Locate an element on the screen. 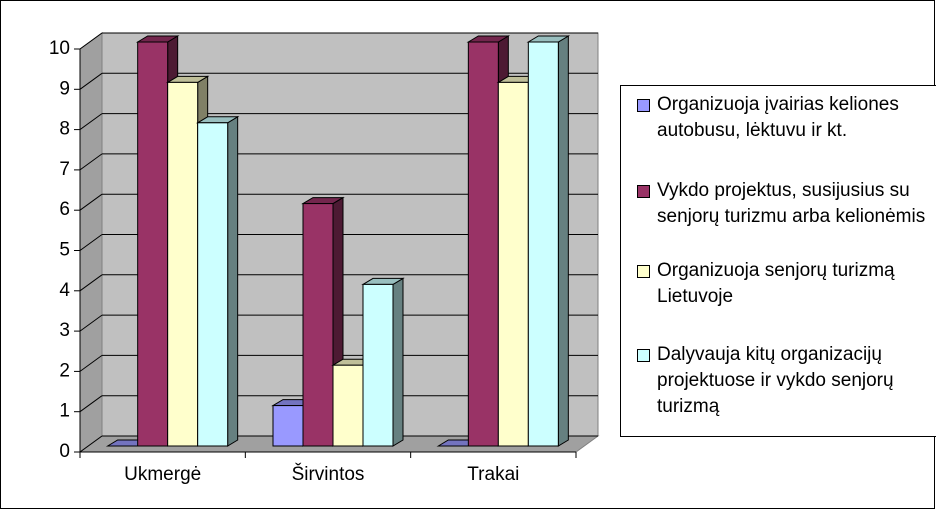 Image resolution: width=936 pixels, height=510 pixels. y-tick-label: 3 is located at coordinates (64, 330).